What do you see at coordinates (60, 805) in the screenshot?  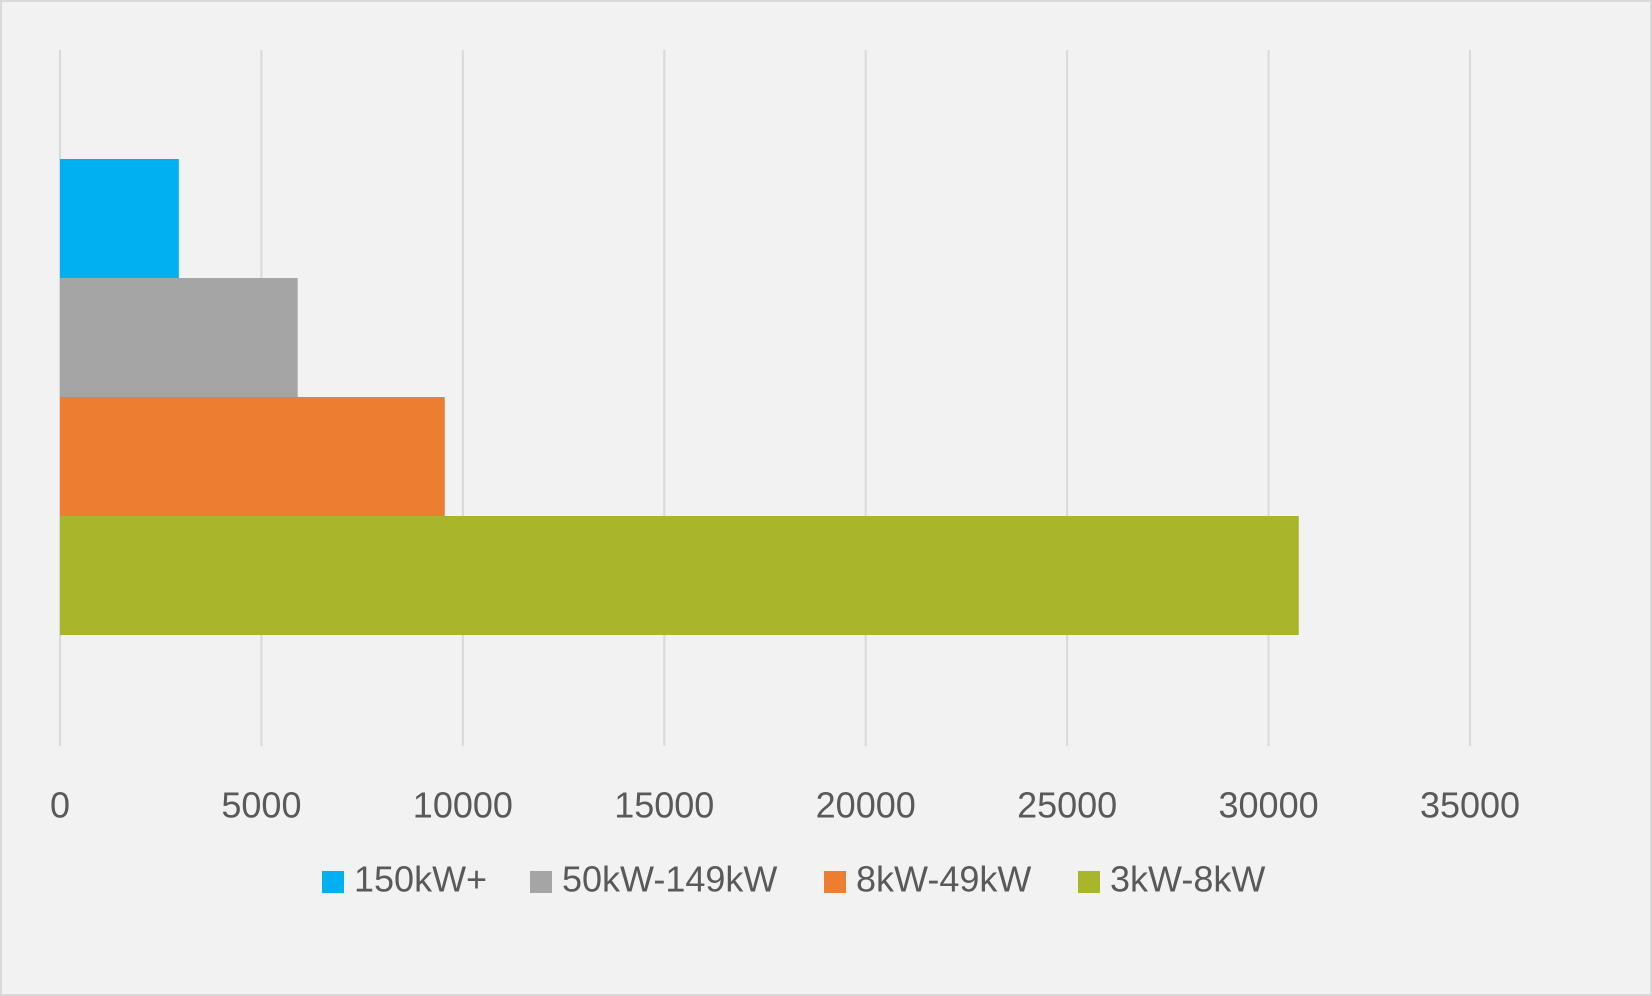 I see `x-tick-label: 0` at bounding box center [60, 805].